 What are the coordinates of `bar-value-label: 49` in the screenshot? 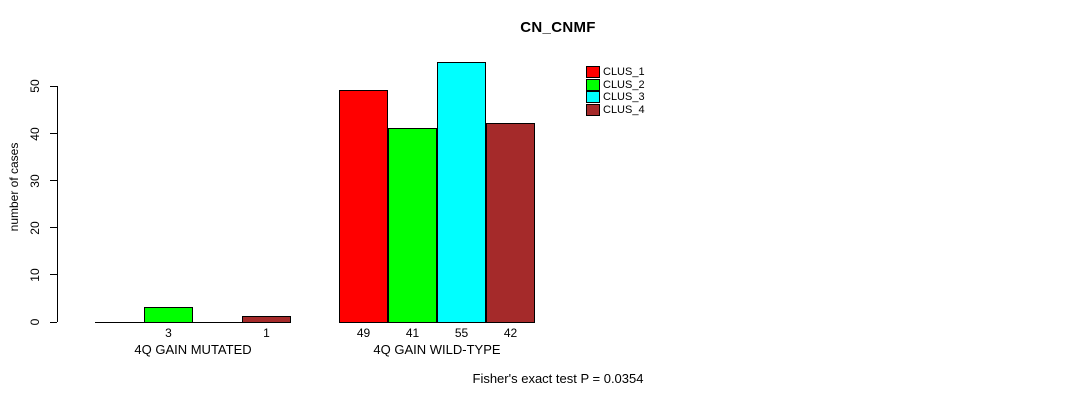 It's located at (363, 333).